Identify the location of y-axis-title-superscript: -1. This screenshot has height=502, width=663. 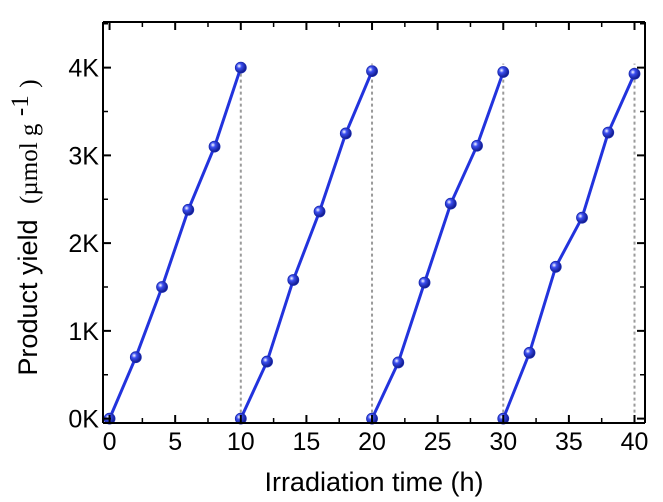
(20, 105).